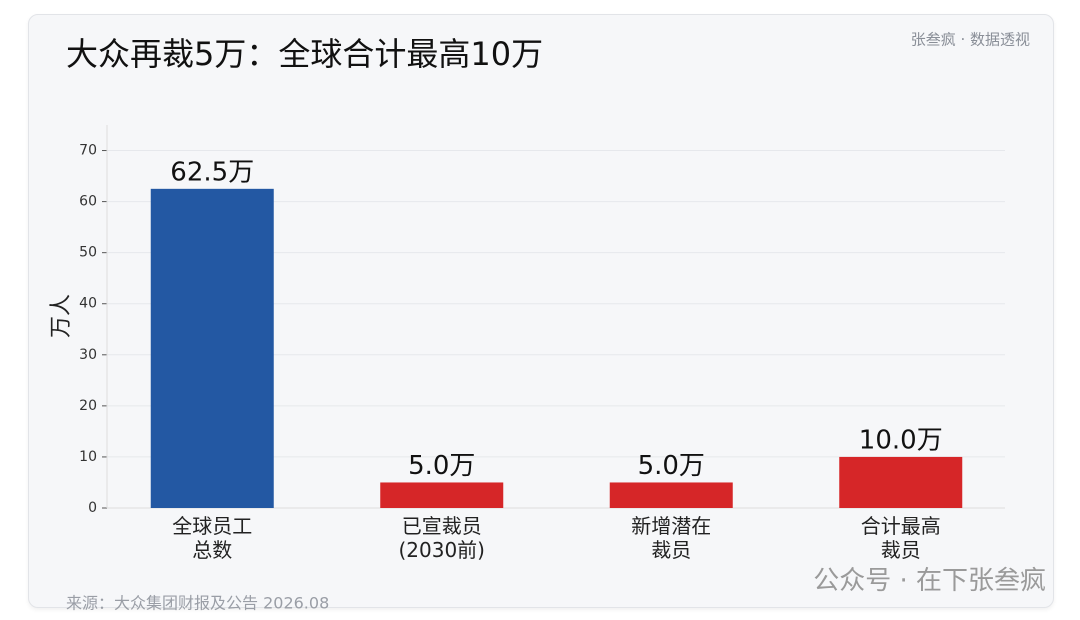 The image size is (1080, 620). I want to click on value-label: 10.0万, so click(901, 440).